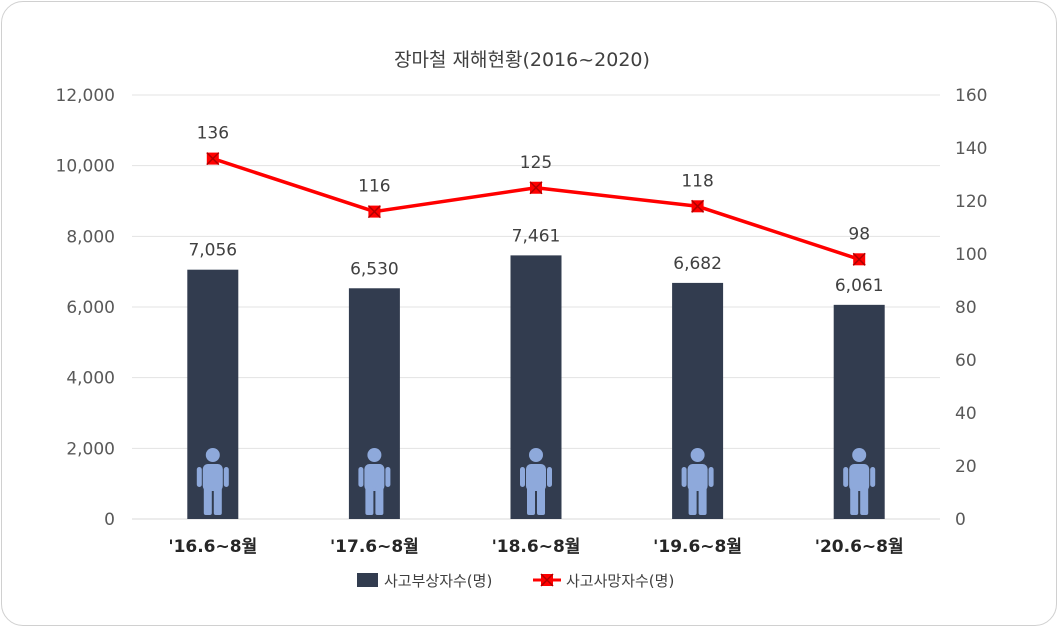 This screenshot has height=629, width=1060. Describe the element at coordinates (374, 187) in the screenshot. I see `line-data-label: 116` at that location.